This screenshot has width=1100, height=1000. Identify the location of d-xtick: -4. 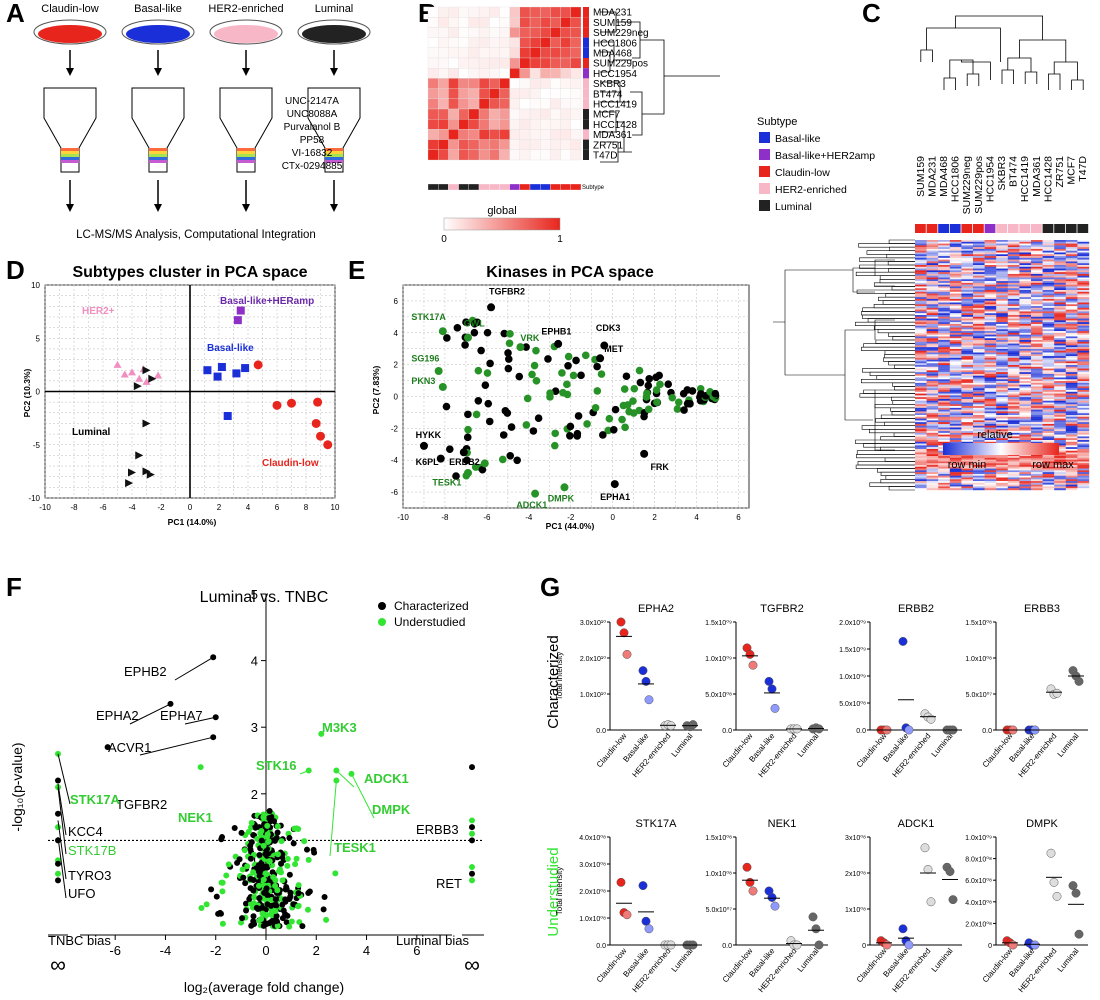
(132, 507).